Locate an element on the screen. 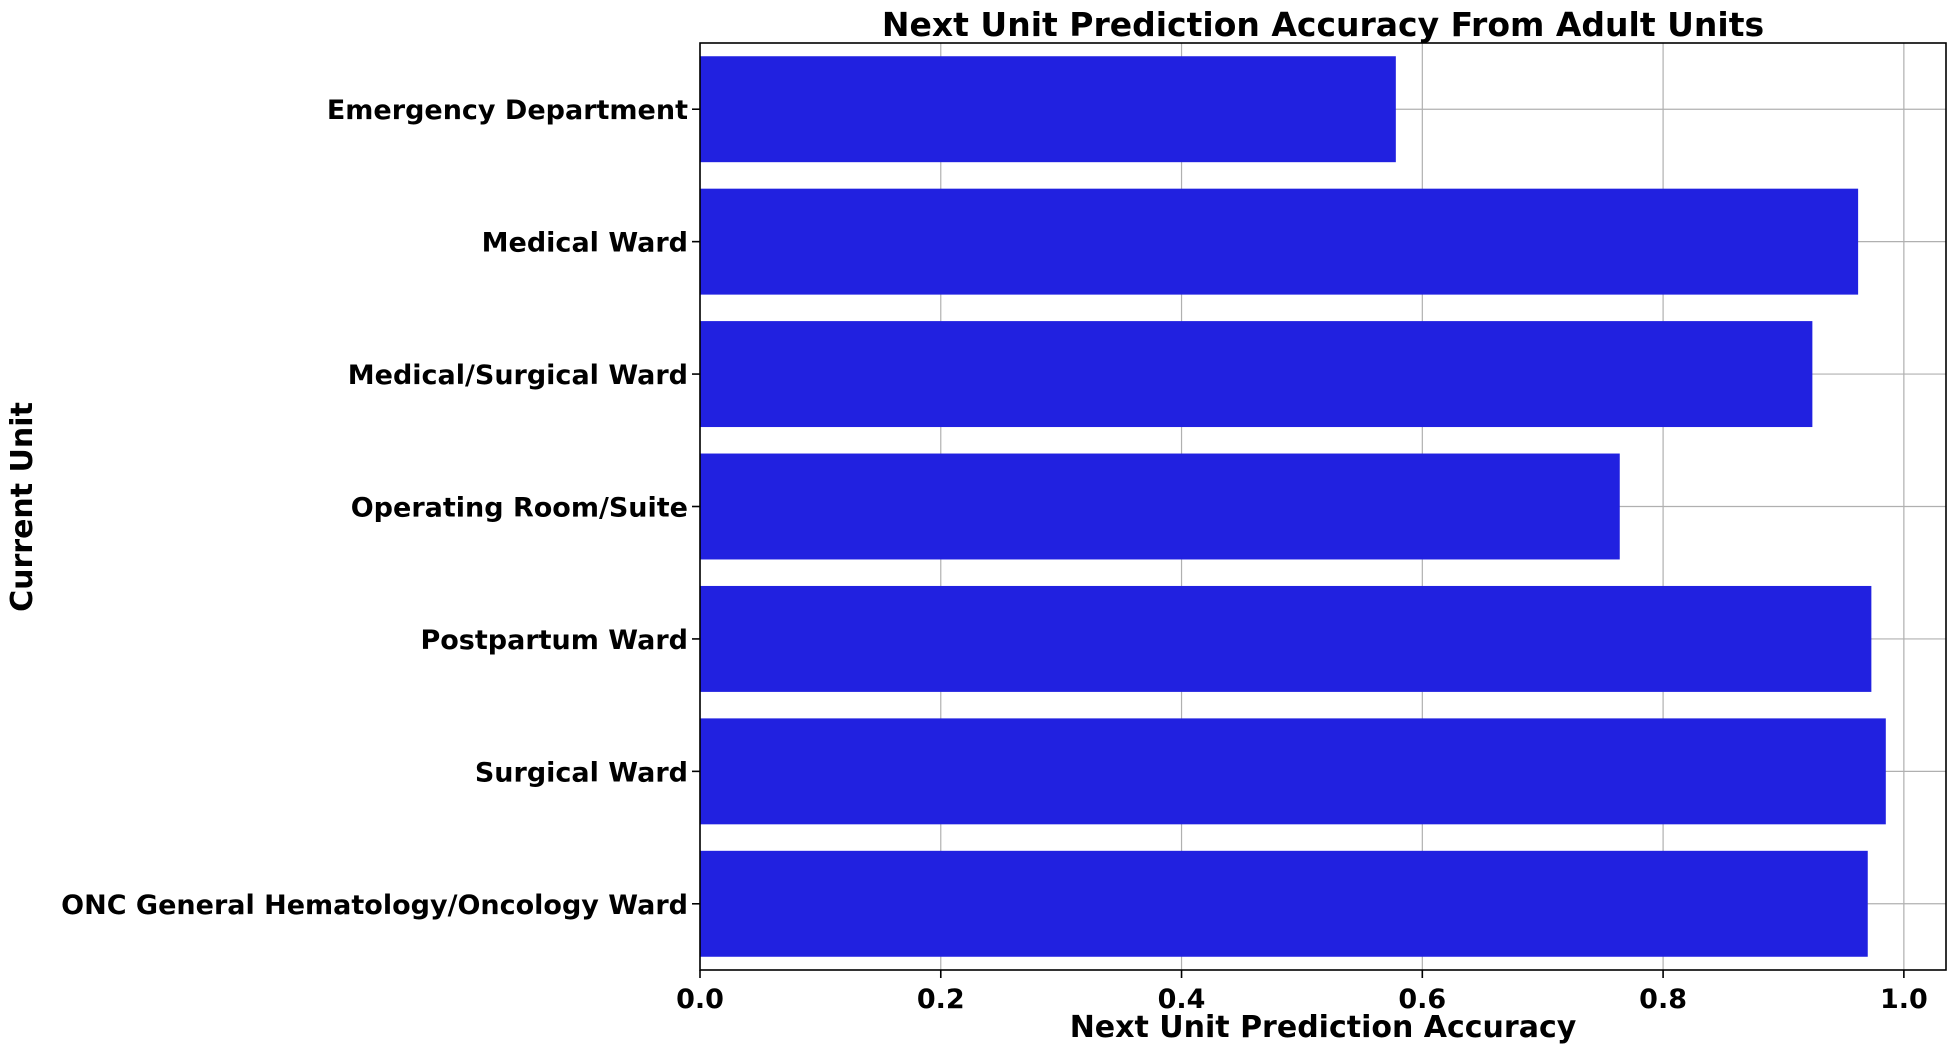  x-tick-label: 1.0 is located at coordinates (1904, 999).